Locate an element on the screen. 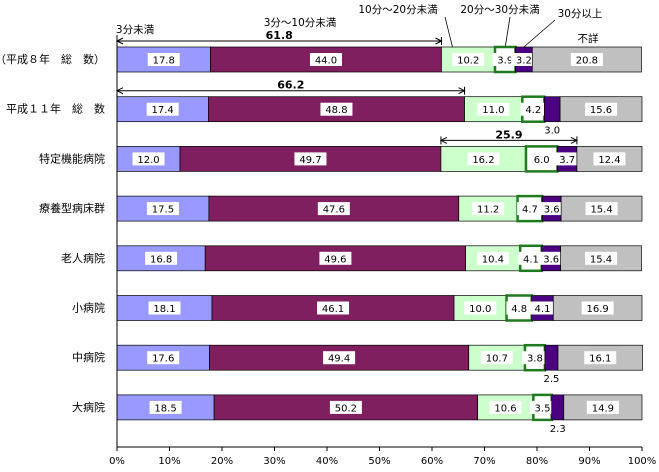 This screenshot has width=659, height=472. value-label: 50.2 is located at coordinates (346, 408).